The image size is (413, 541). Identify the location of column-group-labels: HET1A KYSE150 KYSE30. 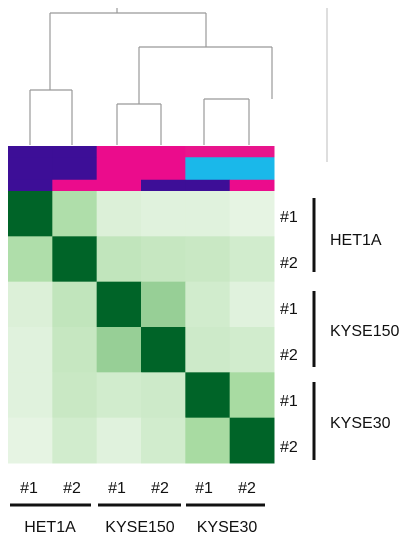
(140, 527).